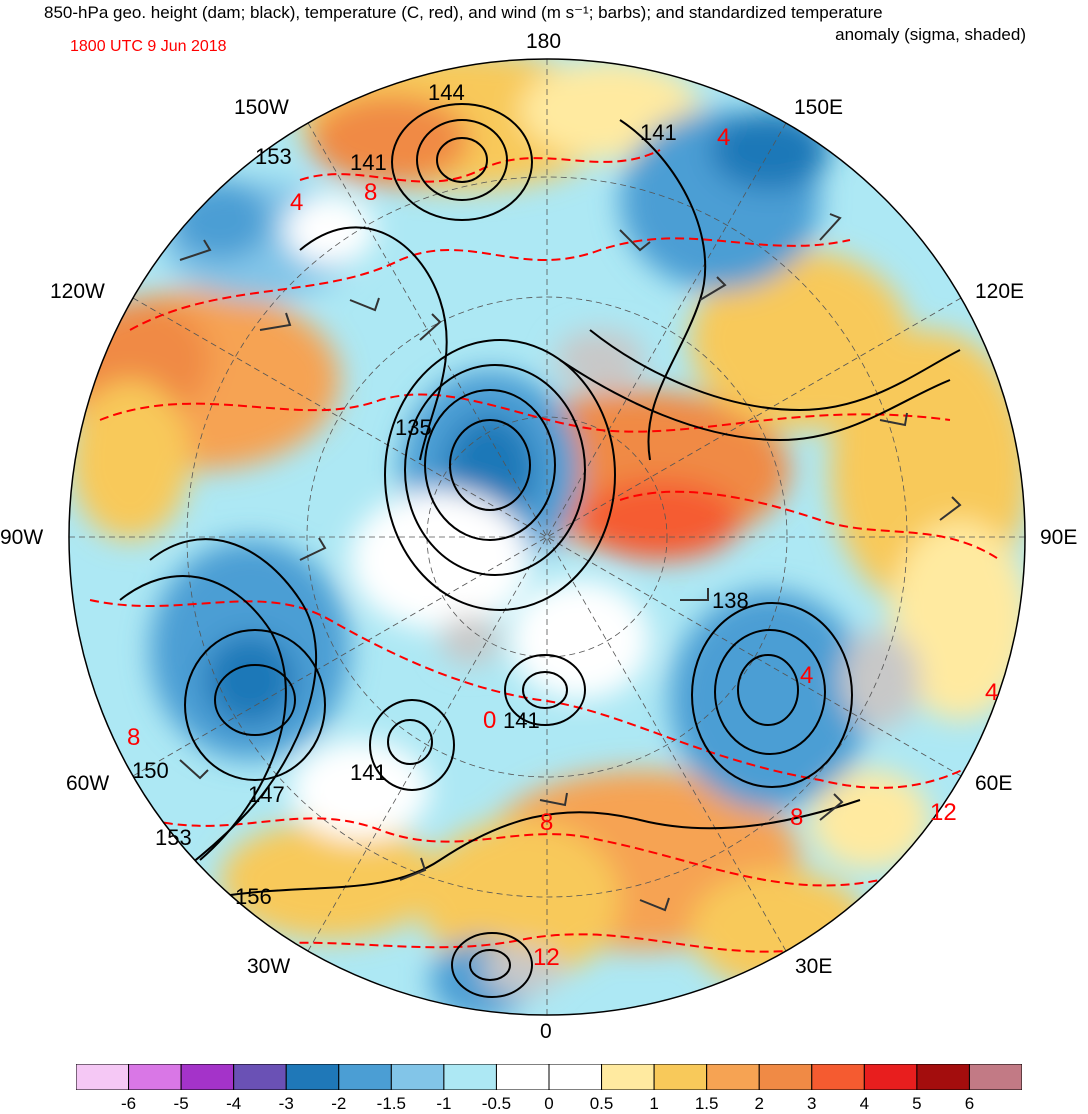 This screenshot has width=1088, height=1114. Describe the element at coordinates (128, 1103) in the screenshot. I see `colorbar-tick-label: -6` at that location.